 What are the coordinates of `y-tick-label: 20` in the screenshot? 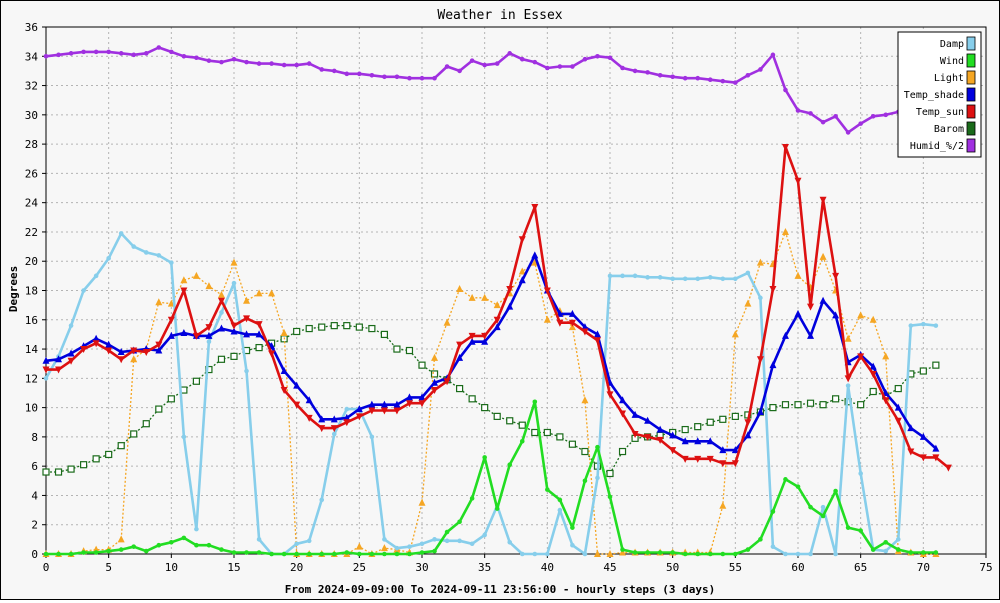 It's located at (31, 261).